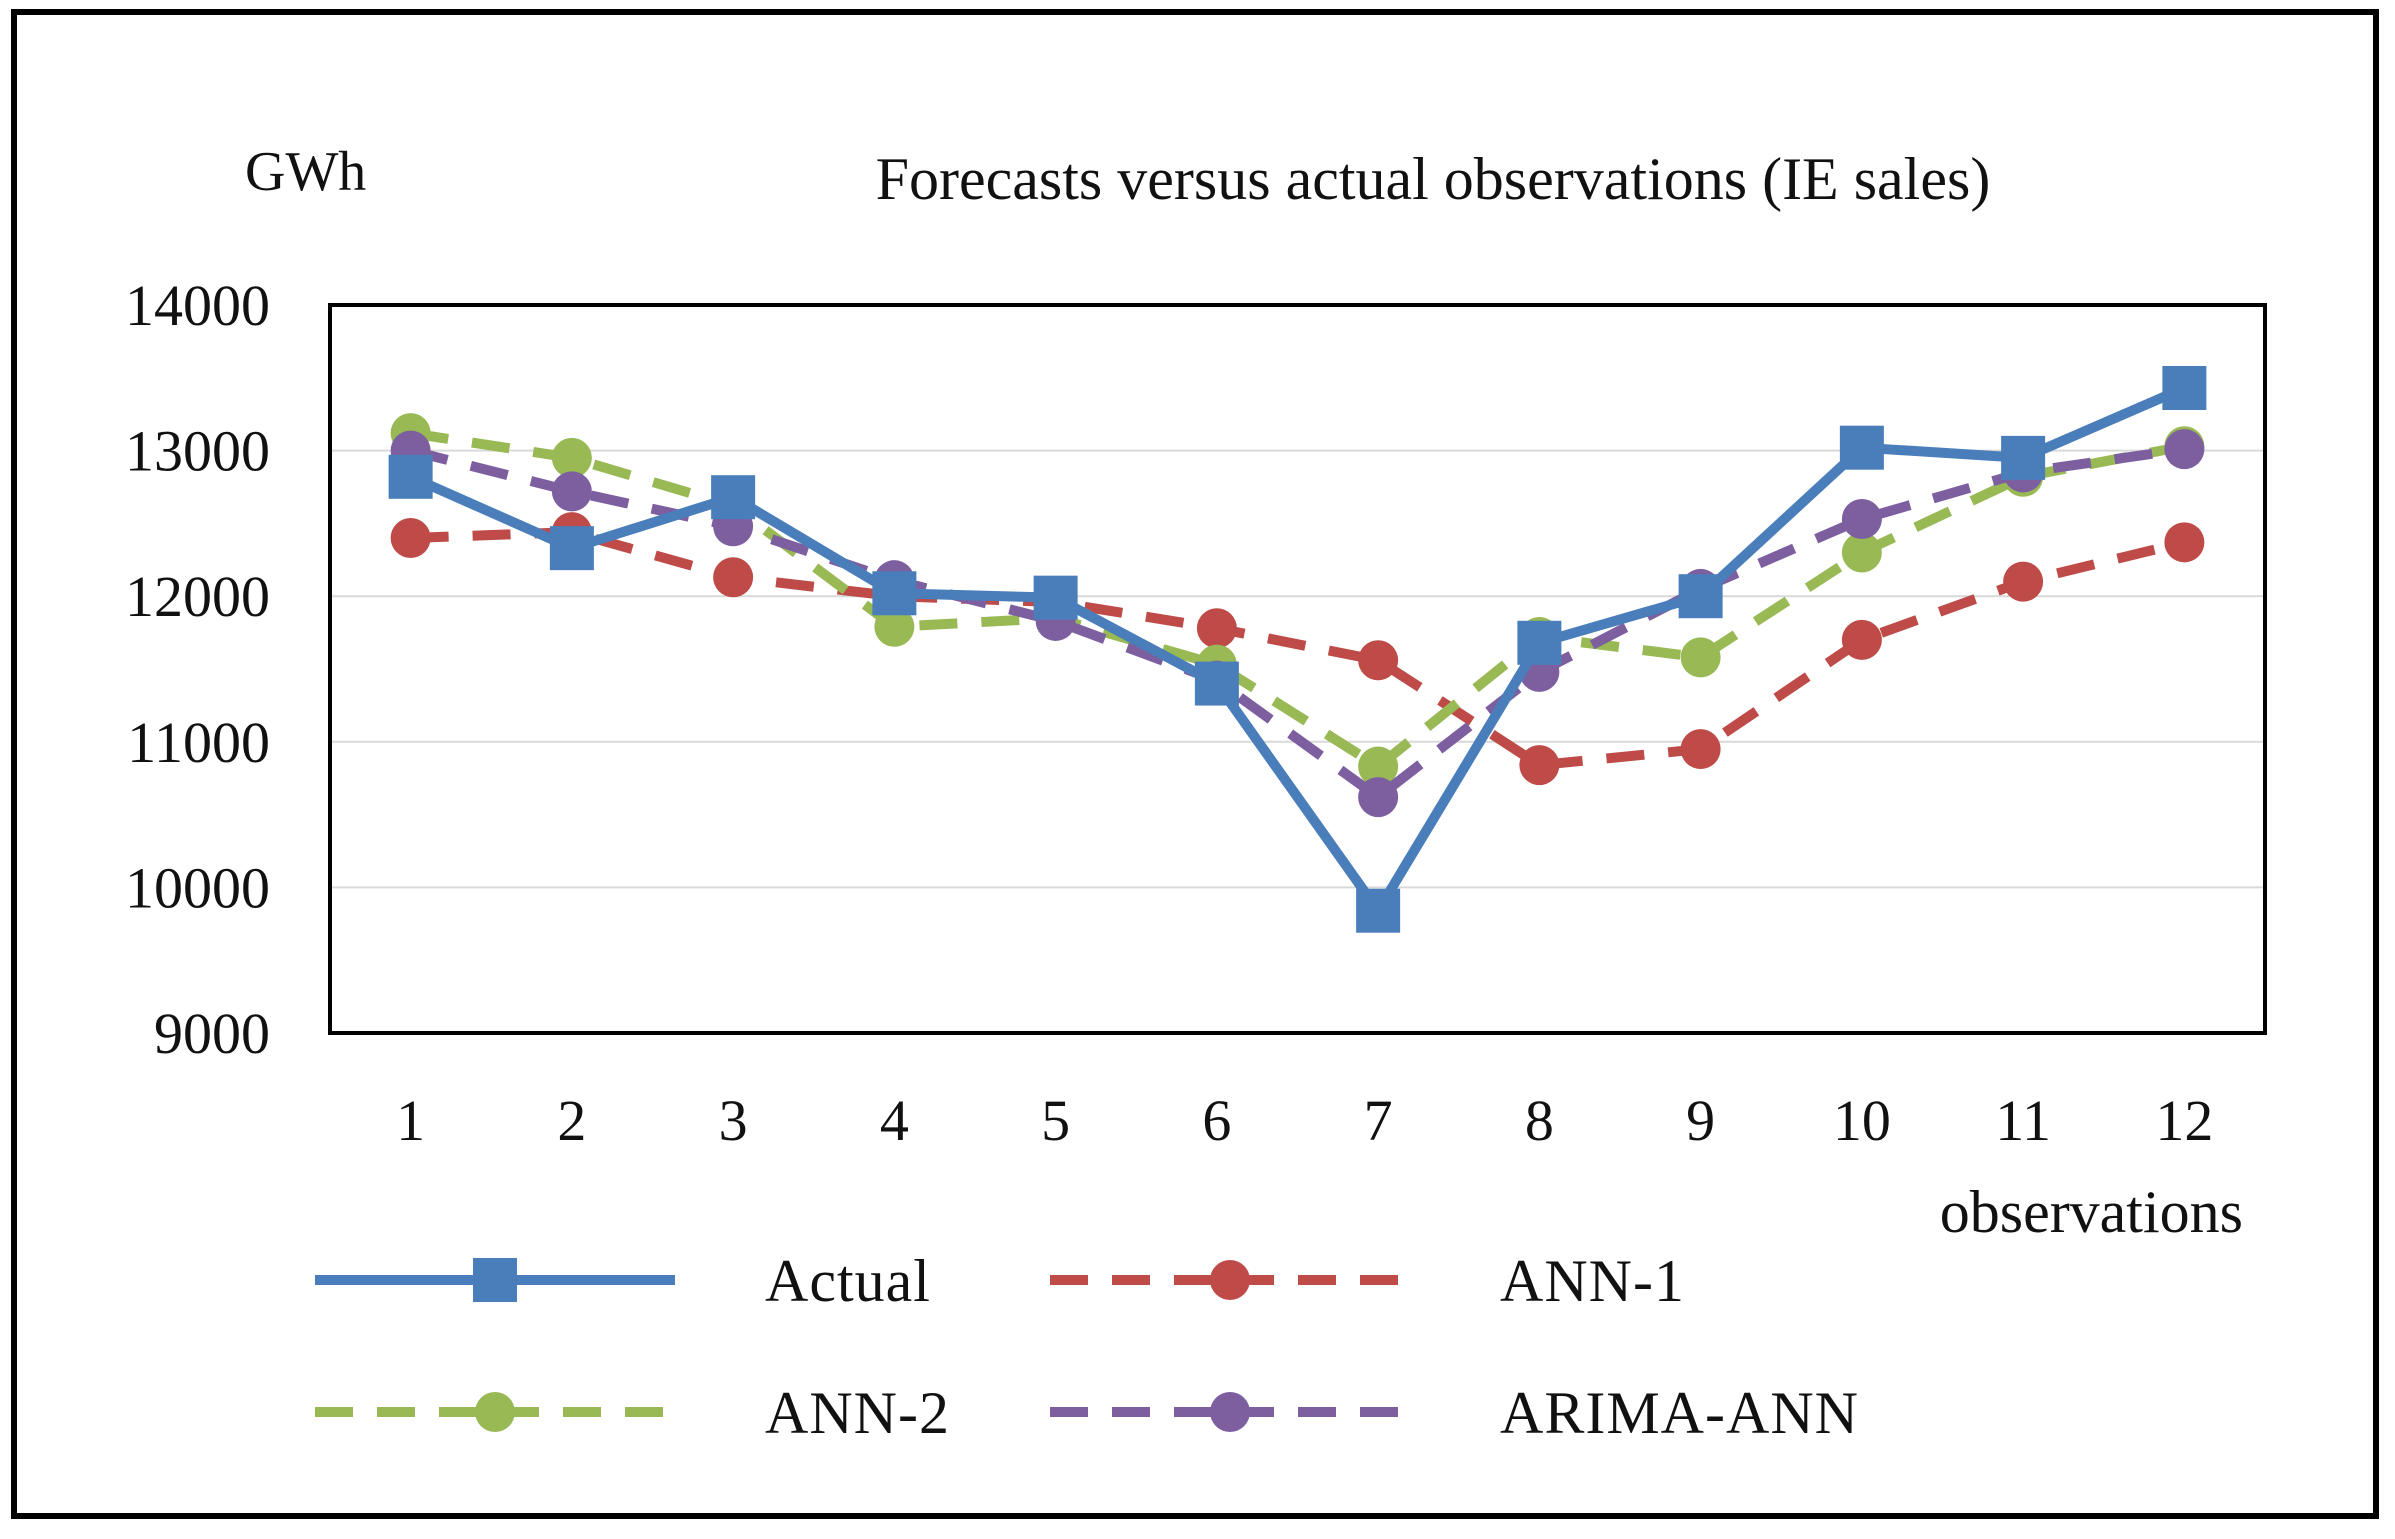 The height and width of the screenshot is (1539, 2395). I want to click on x-tick-label: 8, so click(1539, 1120).